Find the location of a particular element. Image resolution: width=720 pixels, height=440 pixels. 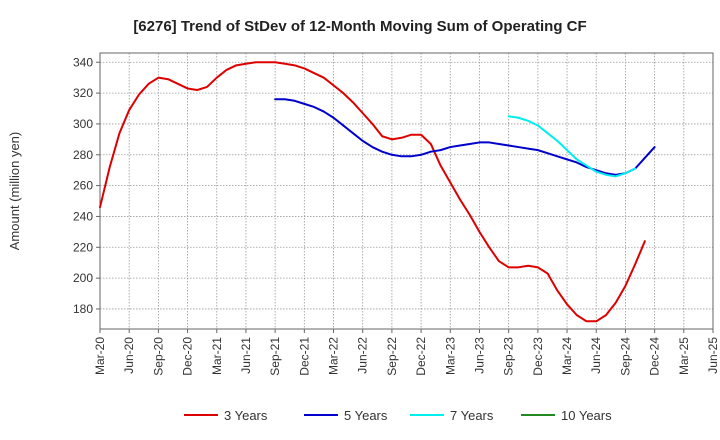

legend-label: 5 Years is located at coordinates (366, 415).